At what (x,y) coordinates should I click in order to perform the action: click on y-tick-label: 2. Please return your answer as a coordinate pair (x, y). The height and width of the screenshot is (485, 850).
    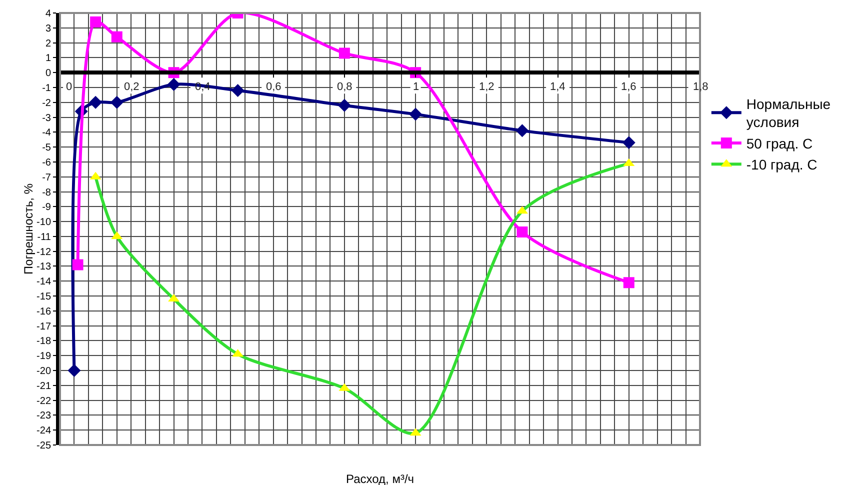
    Looking at the image, I should click on (48, 44).